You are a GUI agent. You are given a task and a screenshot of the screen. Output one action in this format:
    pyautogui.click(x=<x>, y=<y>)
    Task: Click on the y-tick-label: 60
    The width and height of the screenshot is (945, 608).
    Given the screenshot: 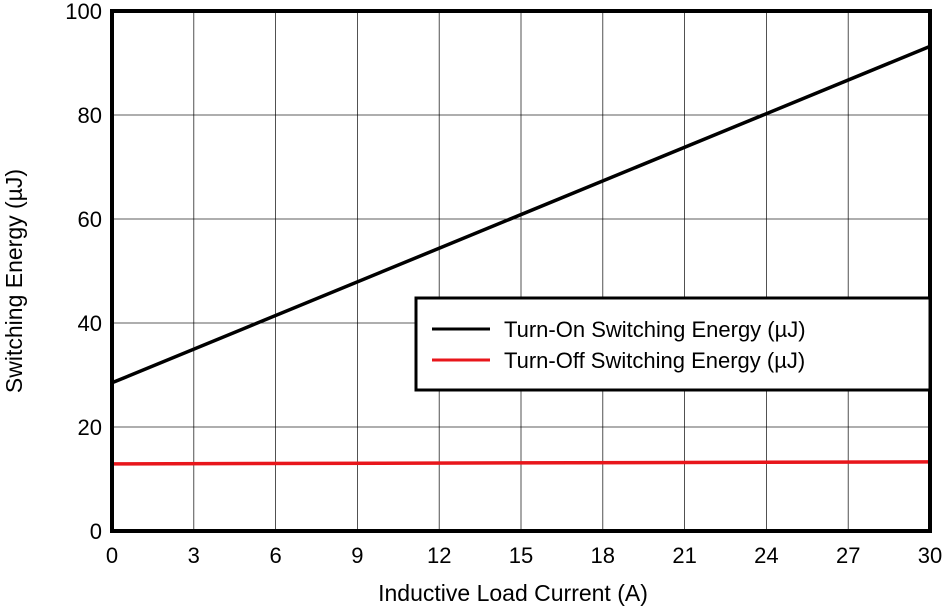 What is the action you would take?
    pyautogui.click(x=90, y=219)
    